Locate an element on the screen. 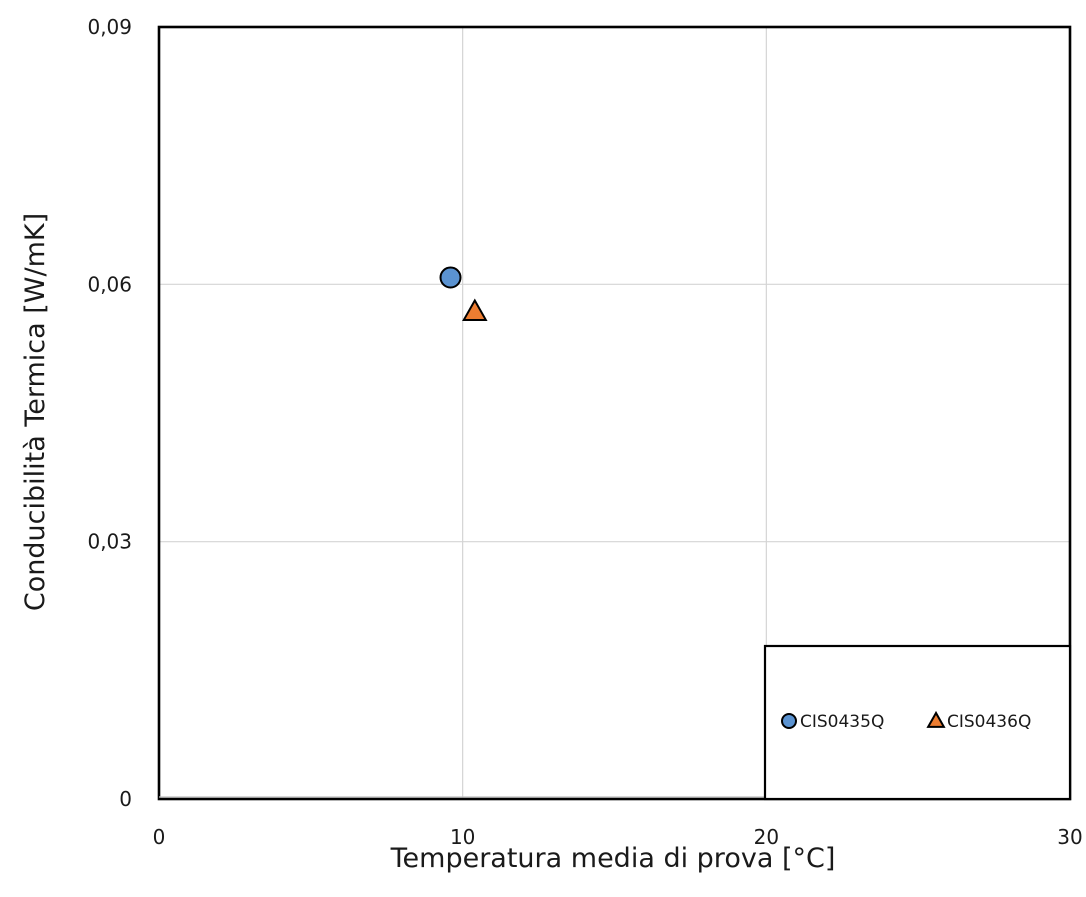 Image resolution: width=1086 pixels, height=897 pixels. legend-label-1: CIS0436Q is located at coordinates (989, 722).